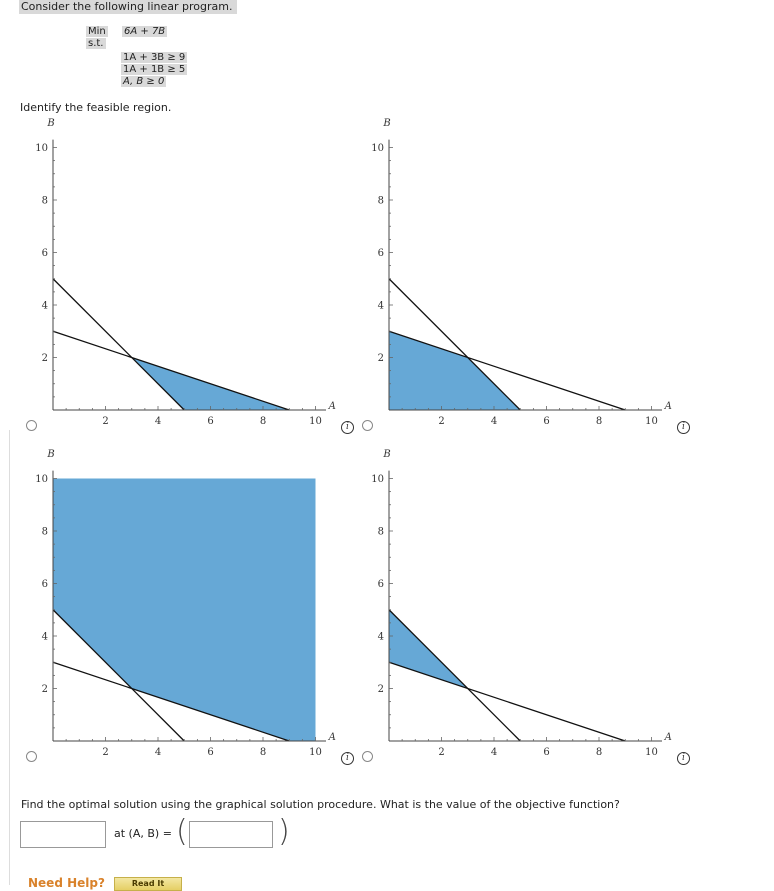 This screenshot has height=891, width=774. Describe the element at coordinates (182, 831) in the screenshot. I see `open-paren: (` at that location.